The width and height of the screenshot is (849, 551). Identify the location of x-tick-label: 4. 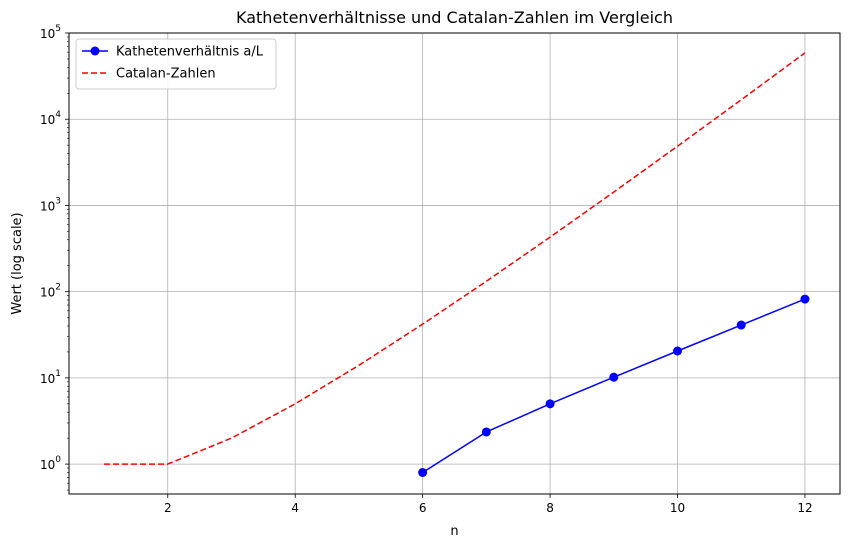
(295, 508).